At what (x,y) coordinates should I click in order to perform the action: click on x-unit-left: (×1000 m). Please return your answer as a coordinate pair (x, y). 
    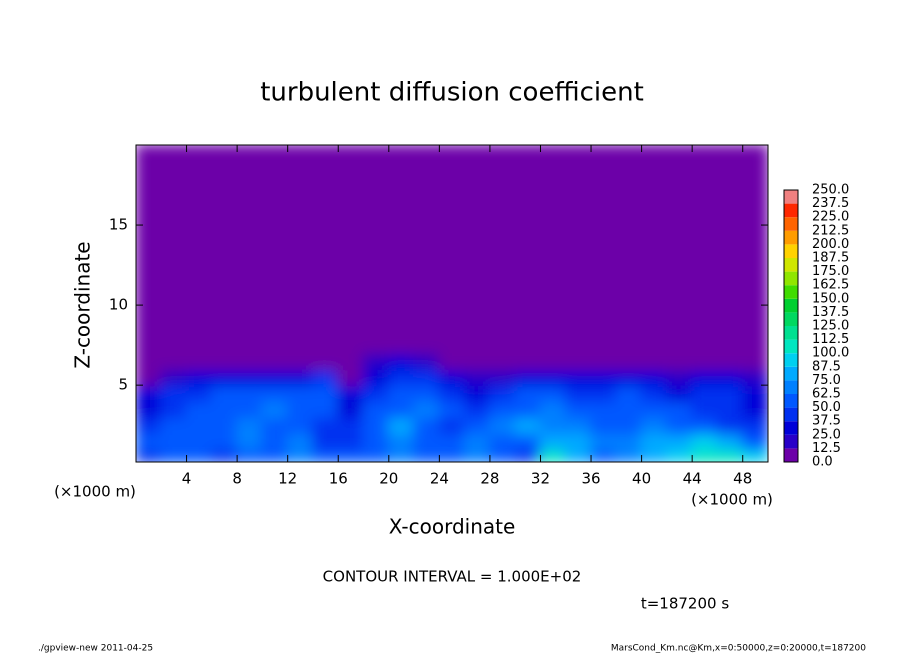
    Looking at the image, I should click on (95, 492).